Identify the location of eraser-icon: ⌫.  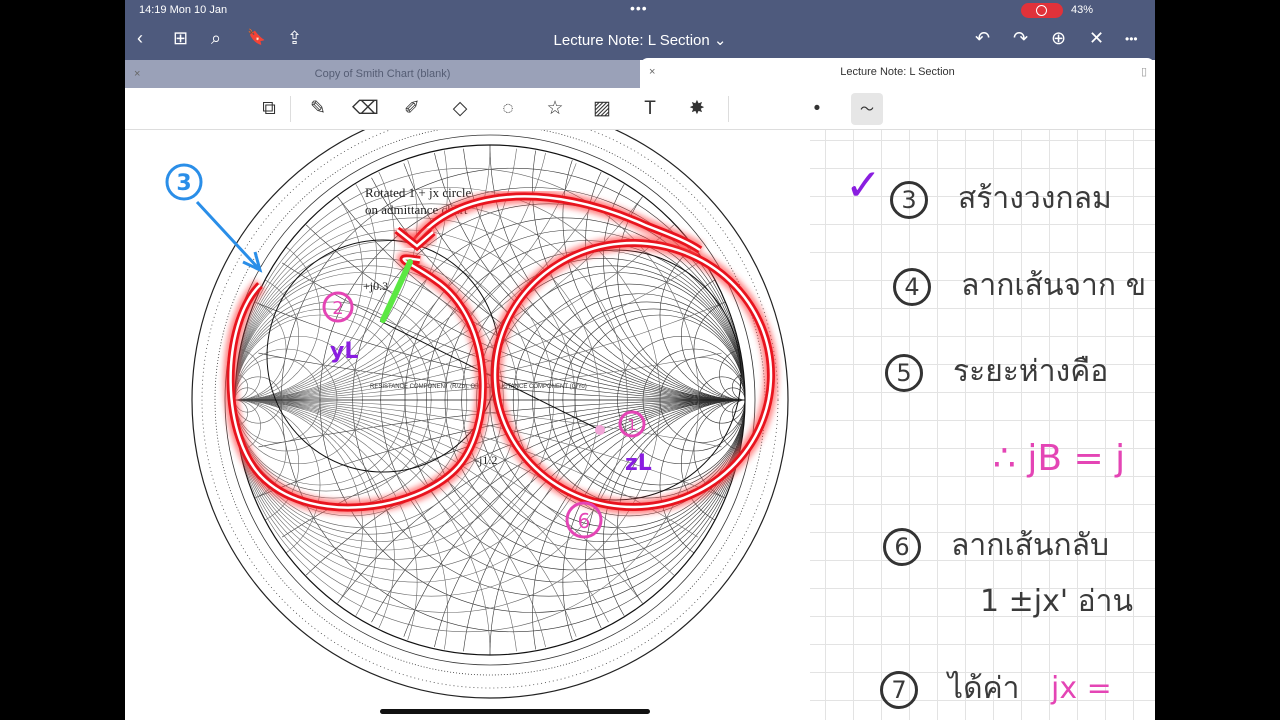
(365, 108).